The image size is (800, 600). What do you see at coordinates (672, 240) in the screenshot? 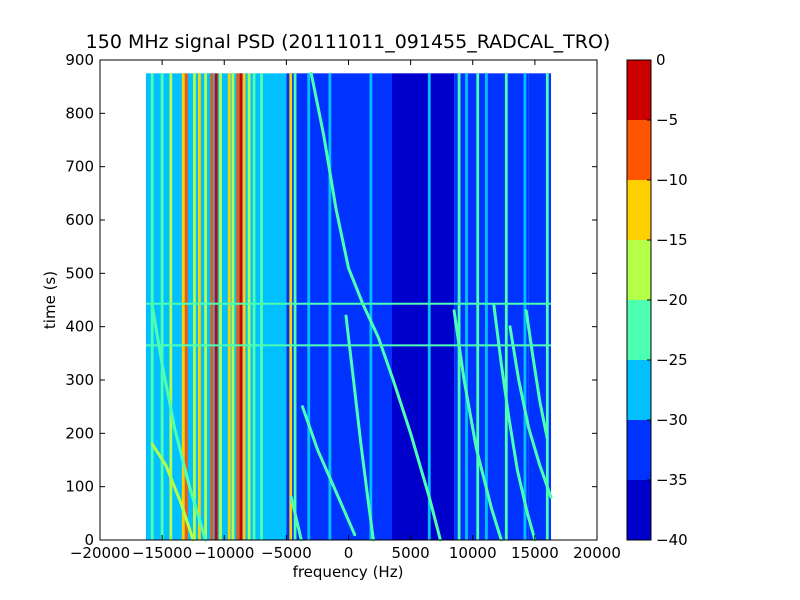
I see `colorbar-tick-label: −15` at bounding box center [672, 240].